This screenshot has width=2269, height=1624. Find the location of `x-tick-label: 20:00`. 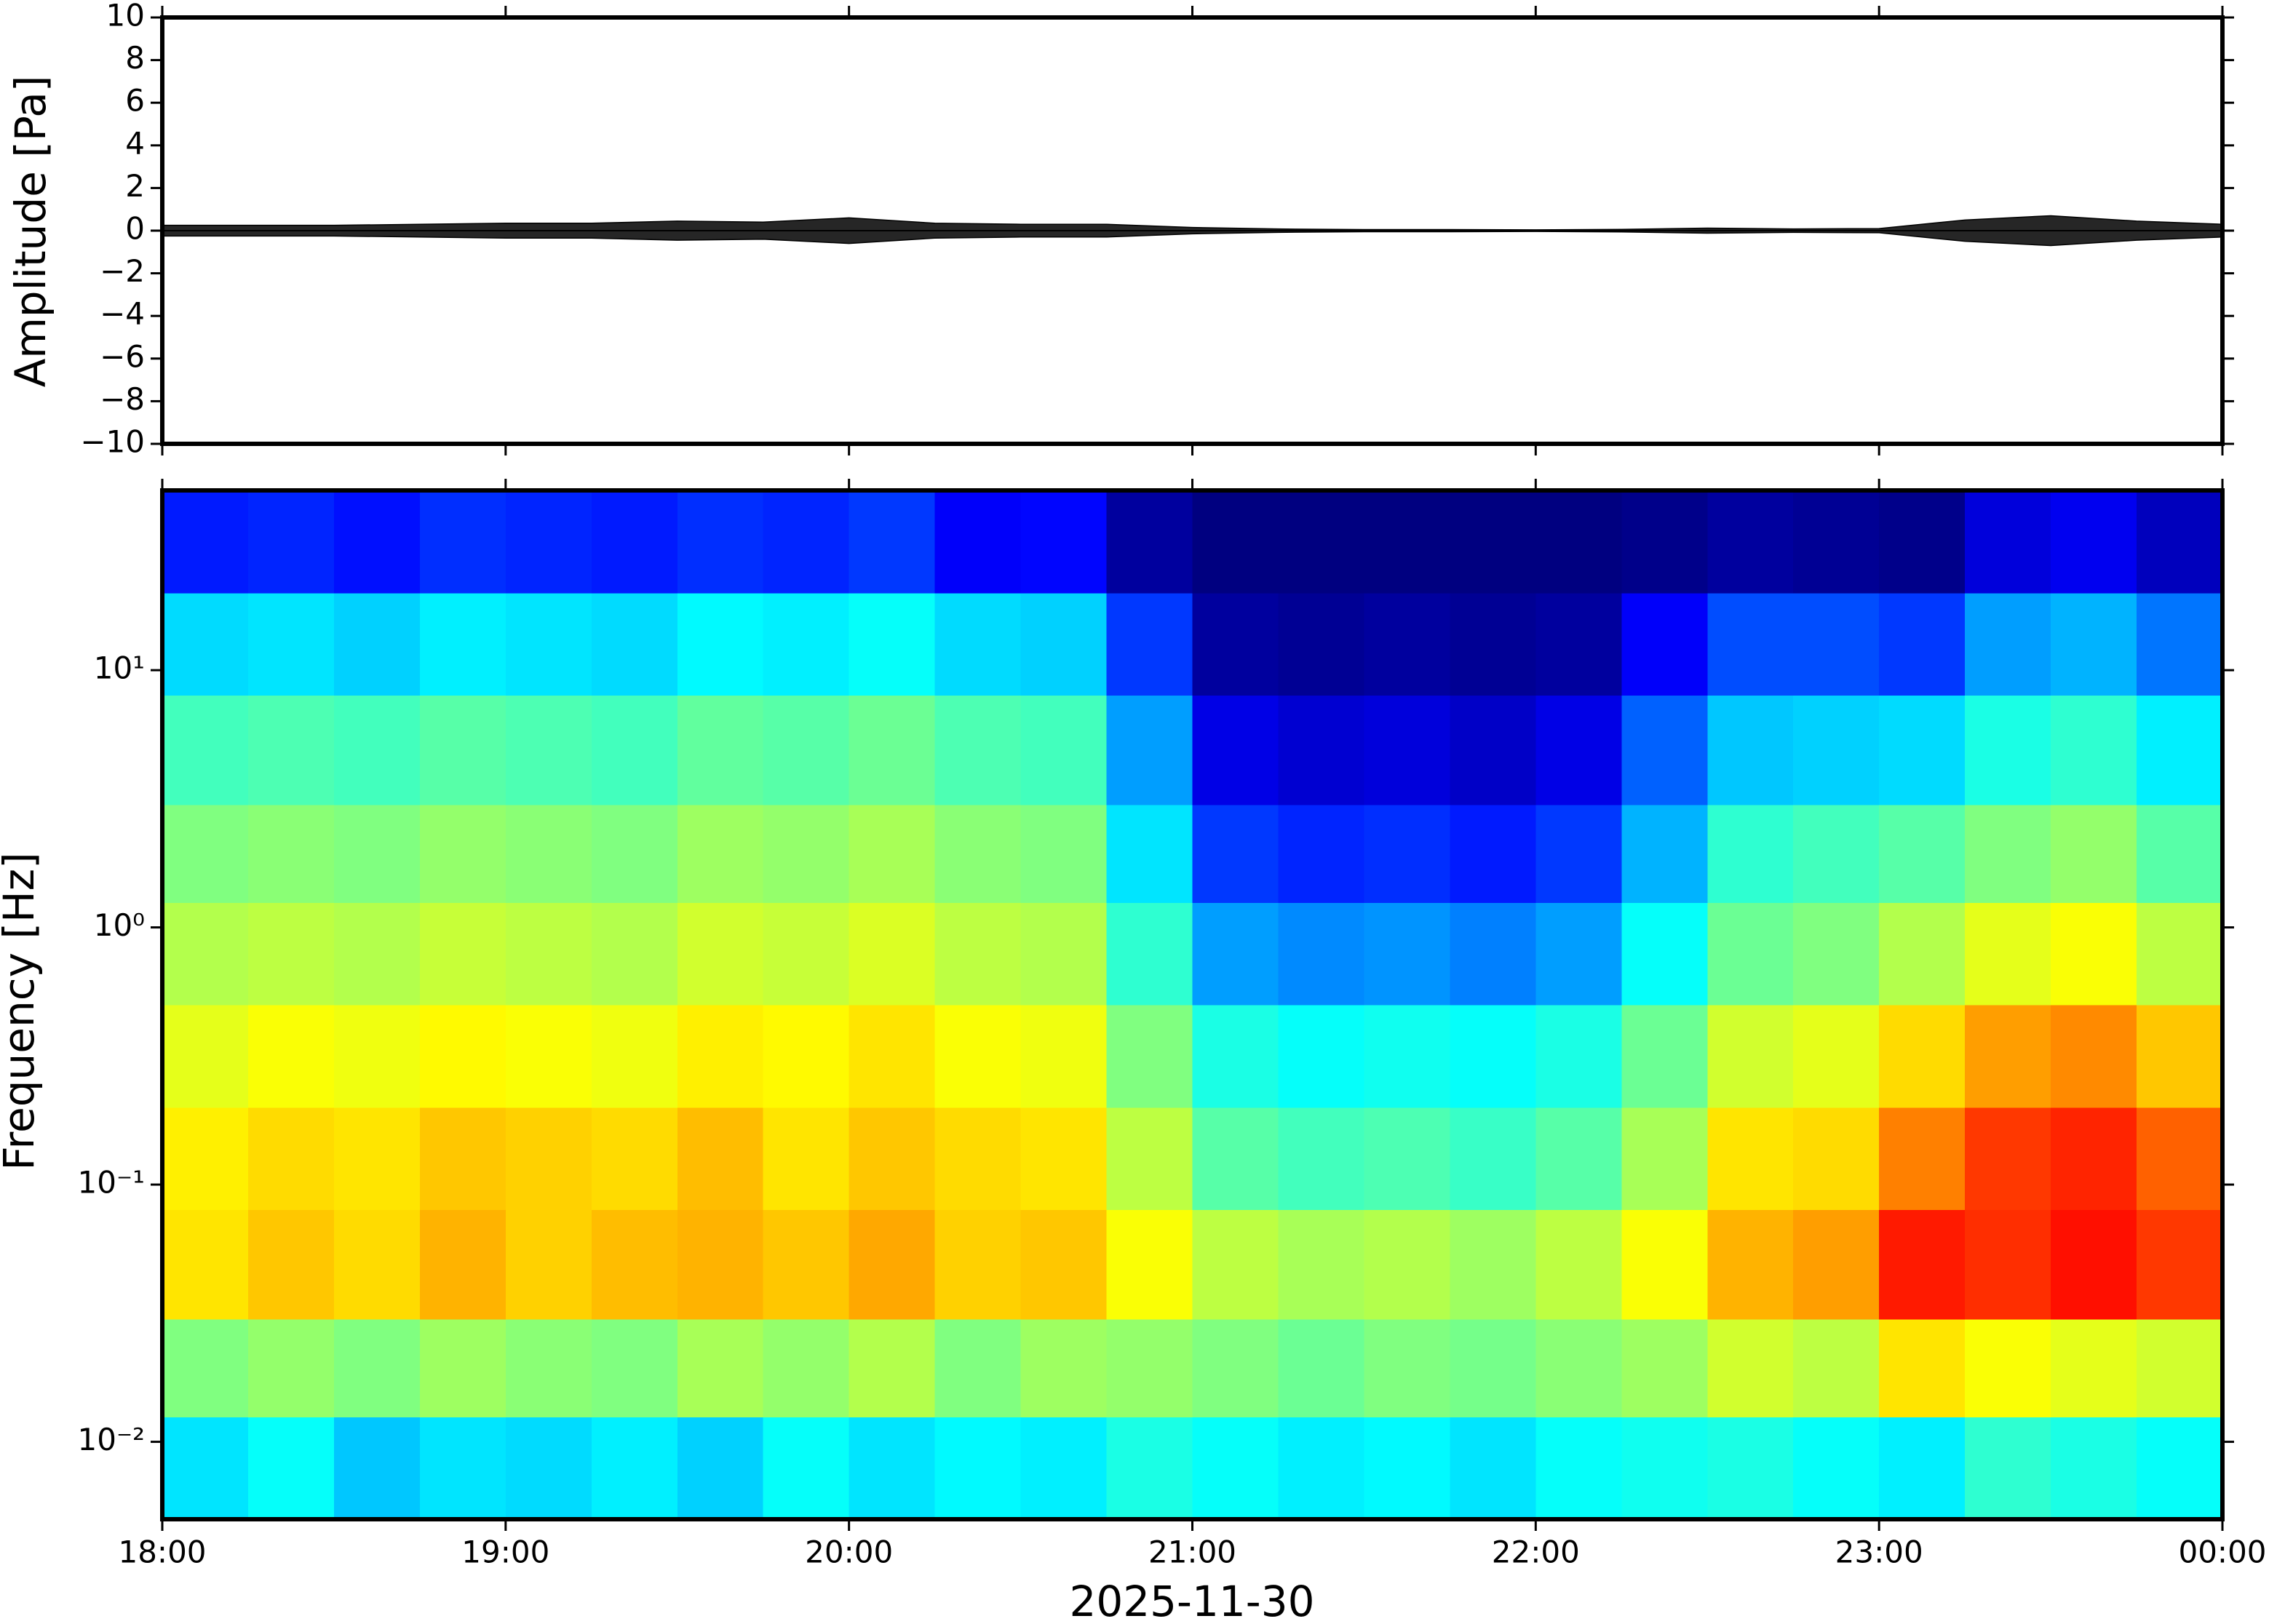

x-tick-label: 20:00 is located at coordinates (849, 1552).